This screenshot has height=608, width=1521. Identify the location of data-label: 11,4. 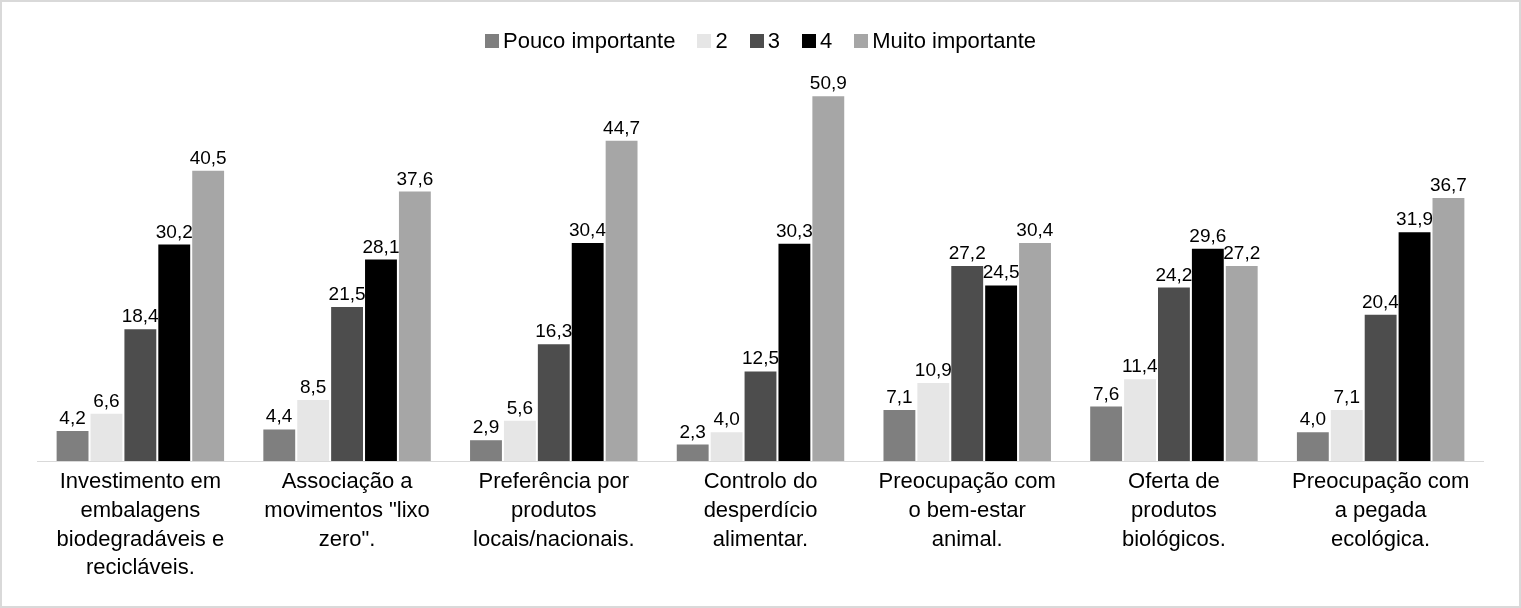
(1140, 366).